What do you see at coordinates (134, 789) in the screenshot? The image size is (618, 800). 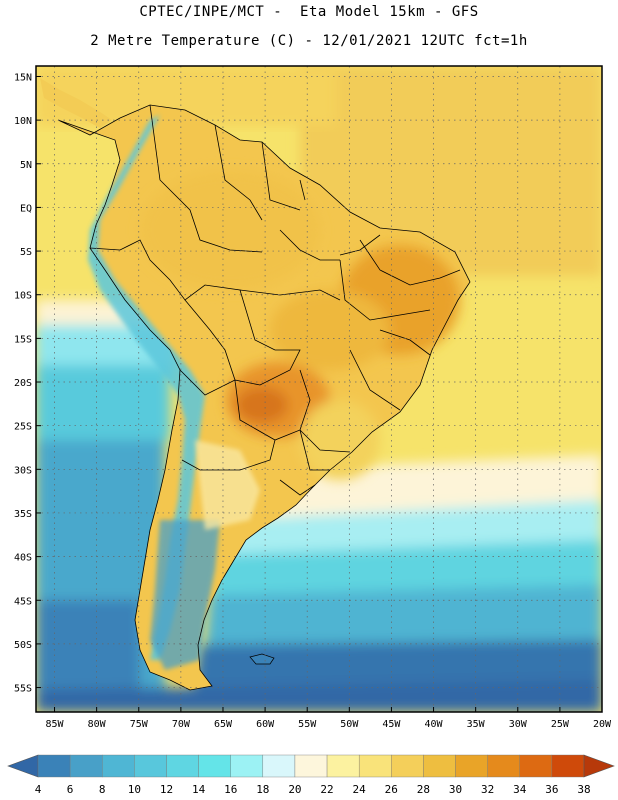 I see `colorbar-tick-label: 10` at bounding box center [134, 789].